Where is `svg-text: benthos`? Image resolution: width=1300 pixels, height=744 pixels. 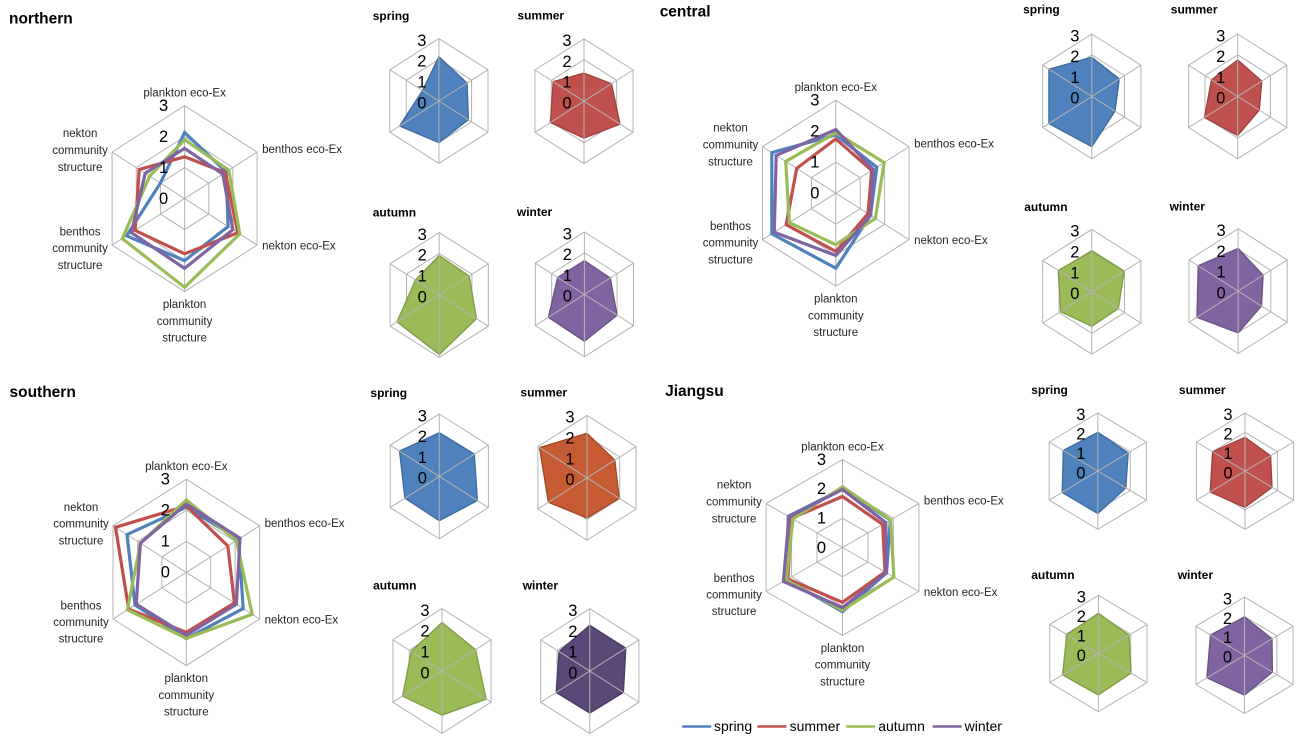
svg-text: benthos is located at coordinates (730, 227).